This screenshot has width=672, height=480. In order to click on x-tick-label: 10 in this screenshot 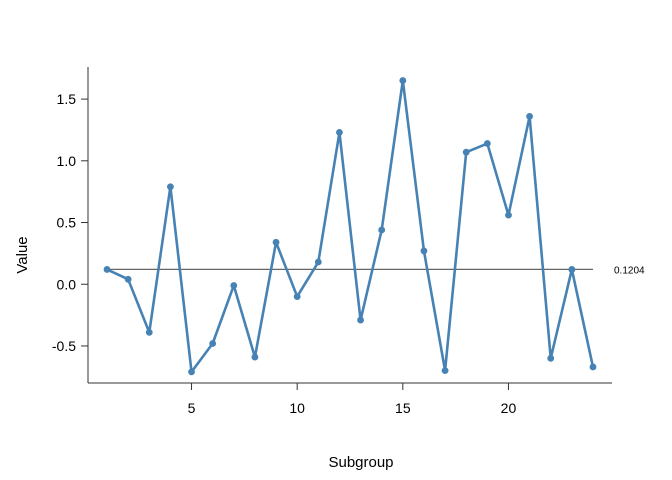, I will do `click(297, 408)`.